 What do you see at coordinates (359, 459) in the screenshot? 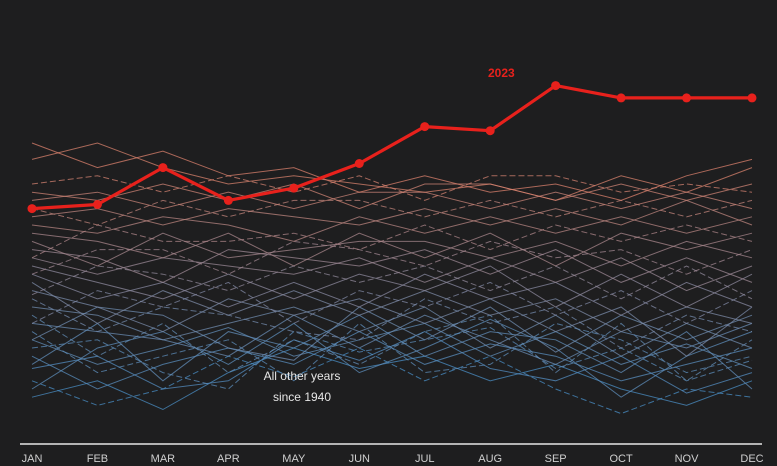
I see `x-tick-label: JUN` at bounding box center [359, 459].